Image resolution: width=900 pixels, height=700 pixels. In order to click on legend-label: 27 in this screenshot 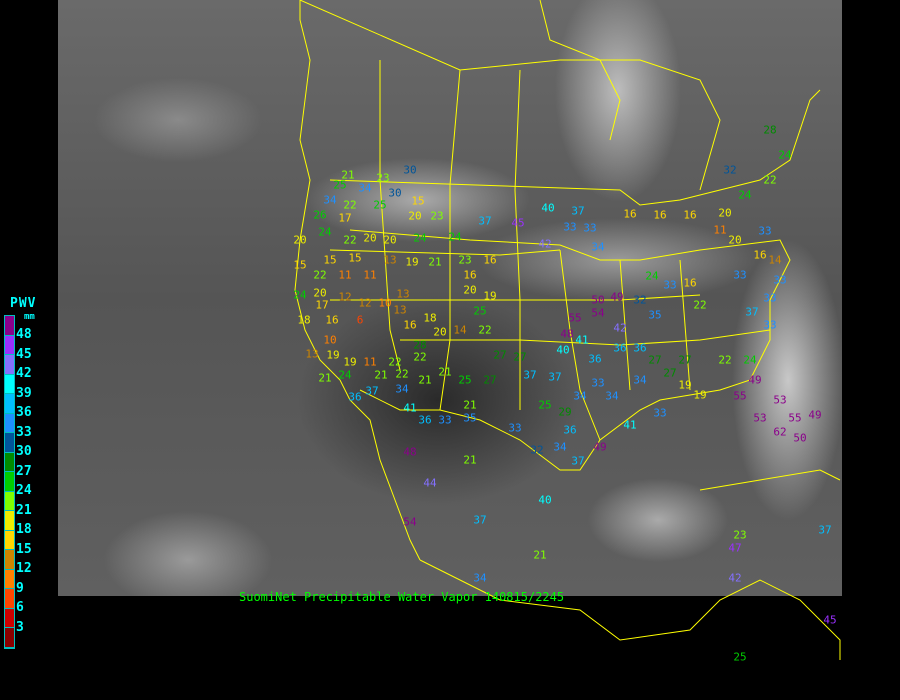, I will do `click(24, 471)`.